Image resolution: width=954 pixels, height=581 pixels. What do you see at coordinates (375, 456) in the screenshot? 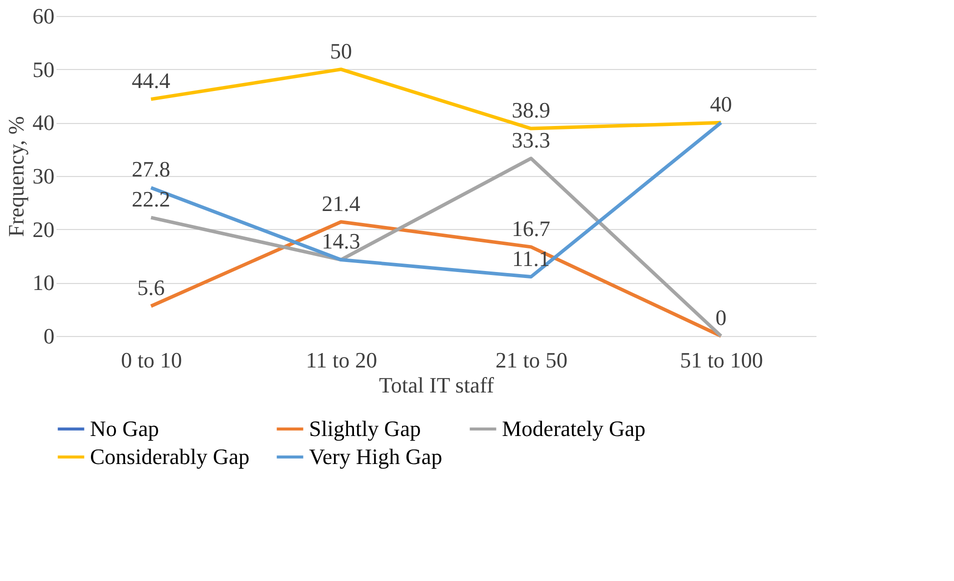
I see `legend-label: Very High Gap` at bounding box center [375, 456].